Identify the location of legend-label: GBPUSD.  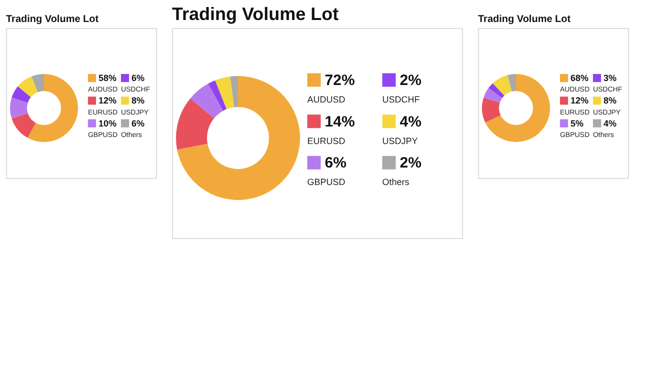
(326, 182).